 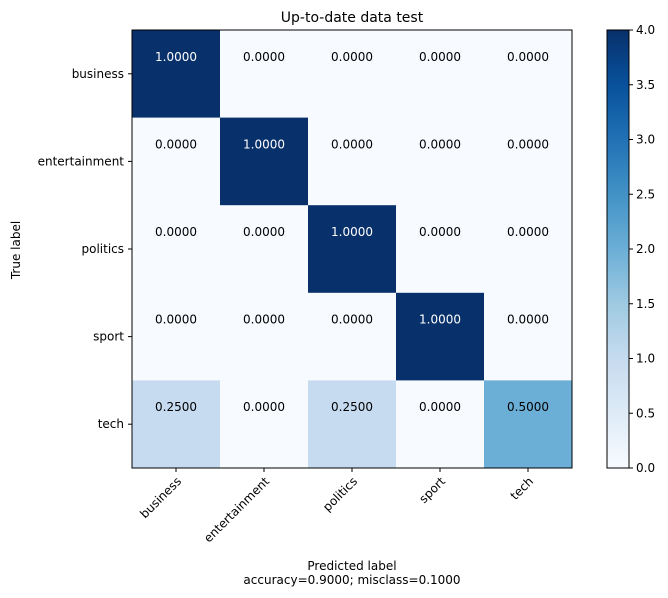 I want to click on x-tick-label: entertainment, so click(x=236, y=509).